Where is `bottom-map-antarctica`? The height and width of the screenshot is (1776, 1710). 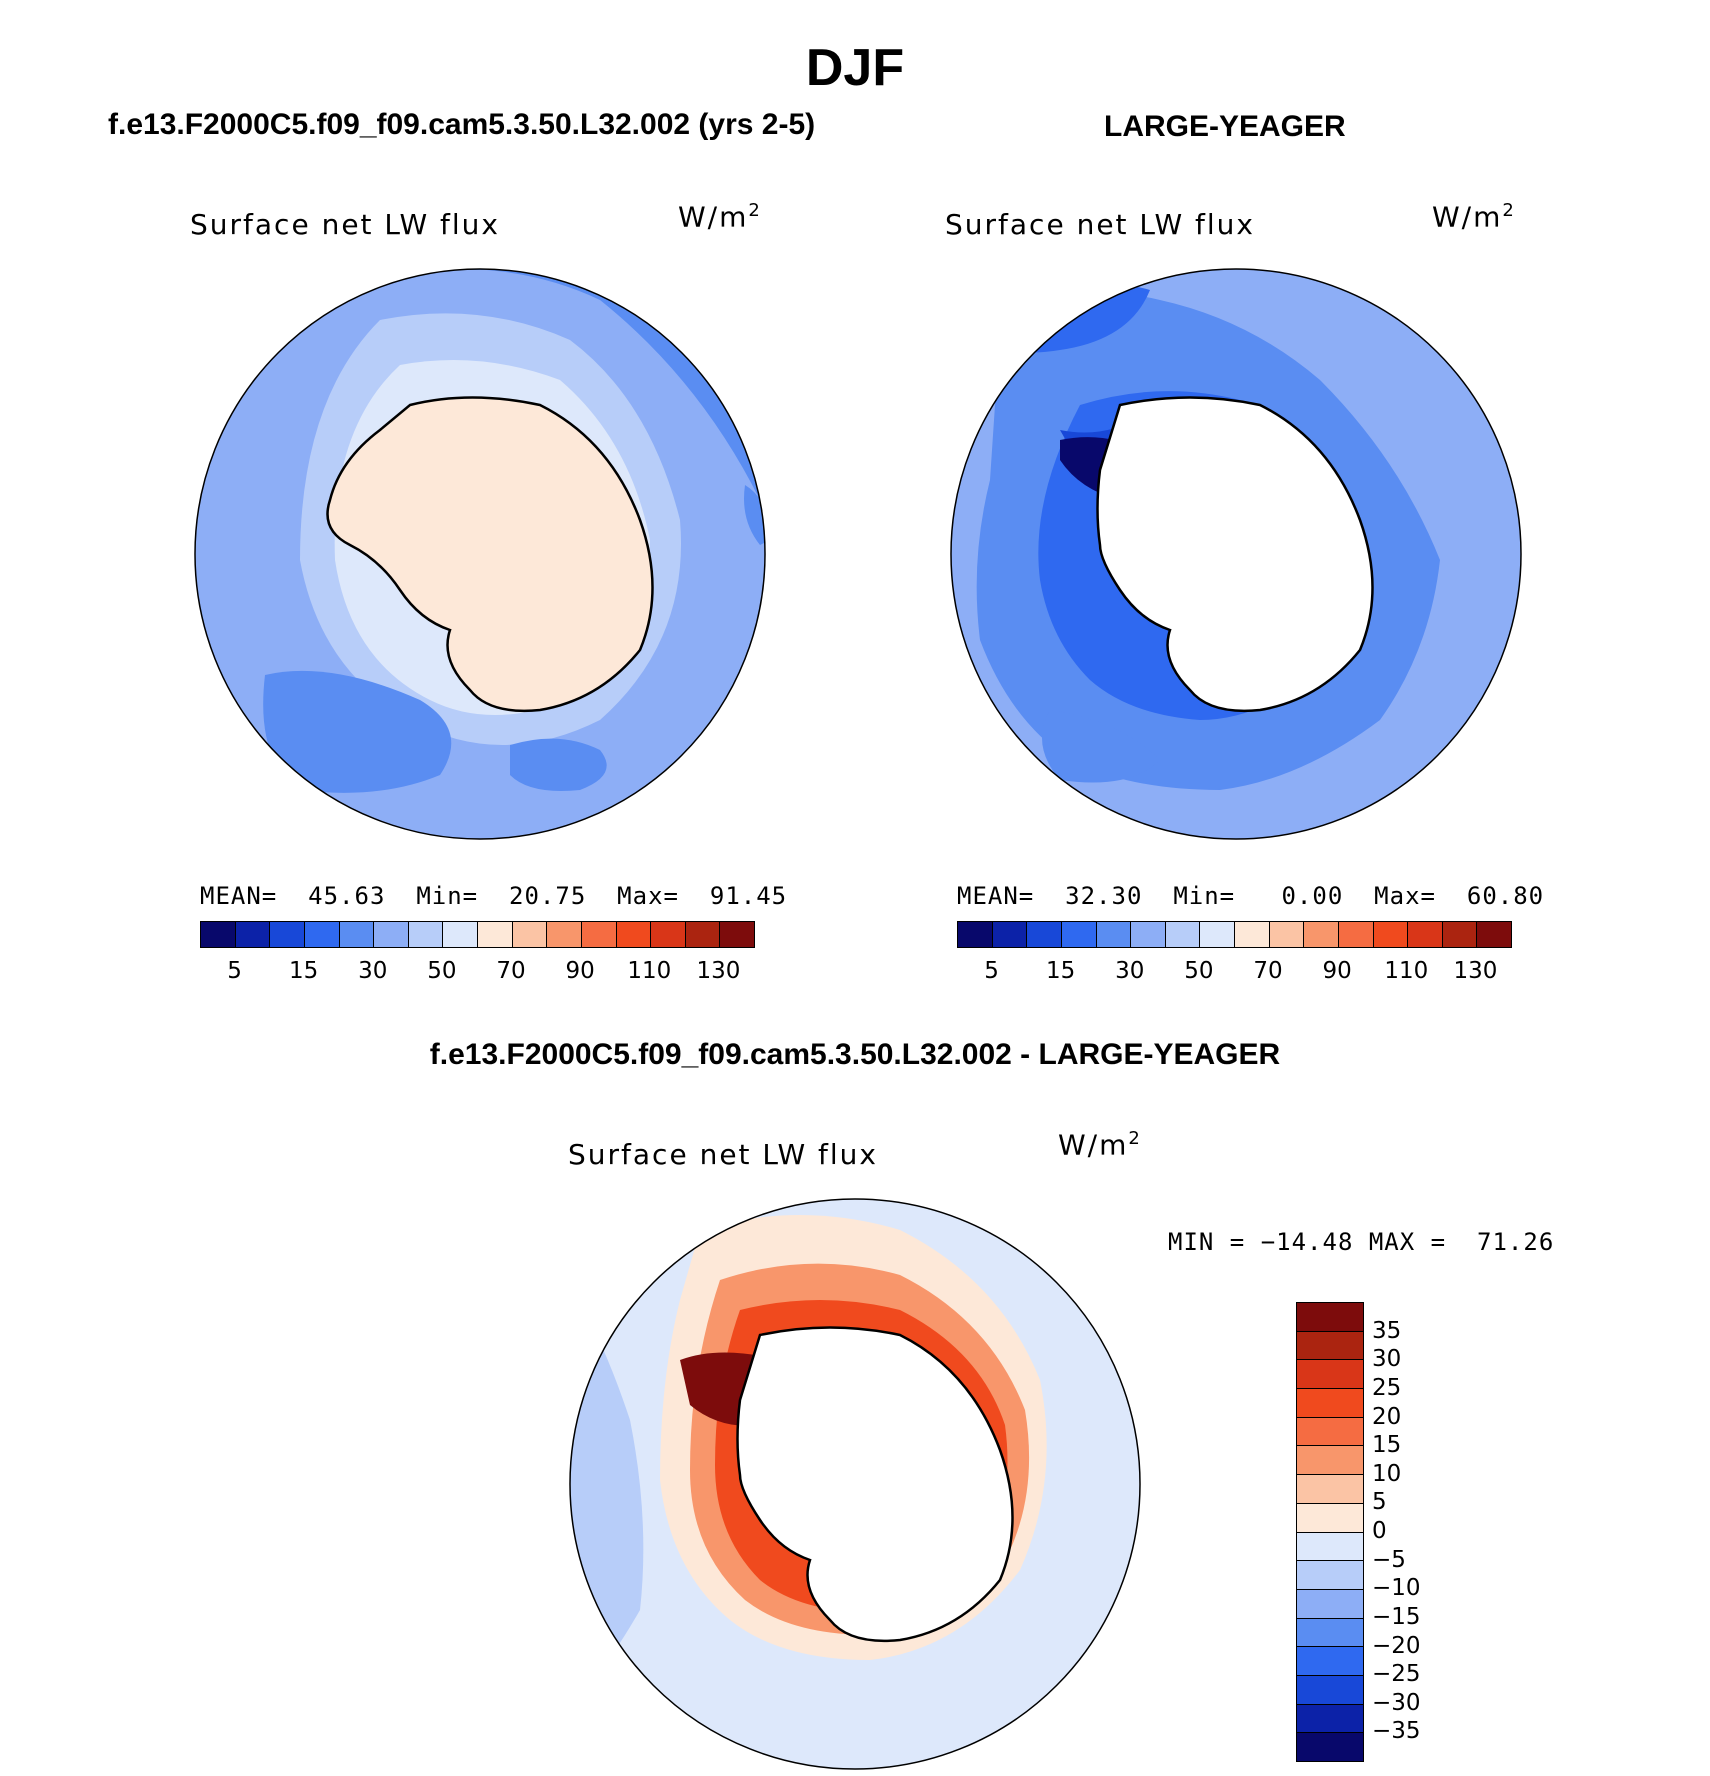 bottom-map-antarctica is located at coordinates (875, 1484).